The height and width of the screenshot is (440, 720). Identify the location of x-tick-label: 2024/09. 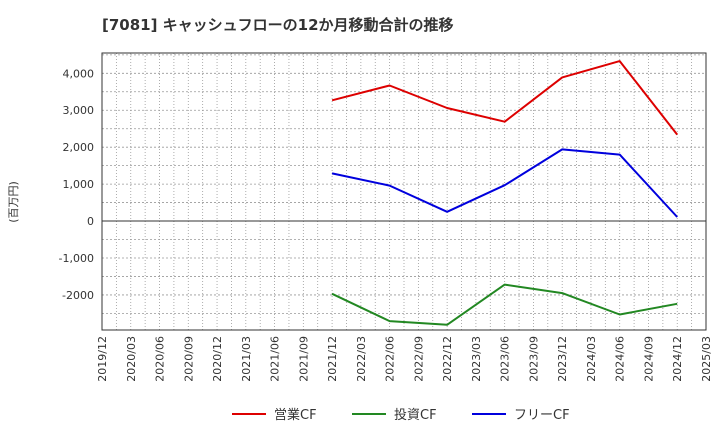
(648, 359).